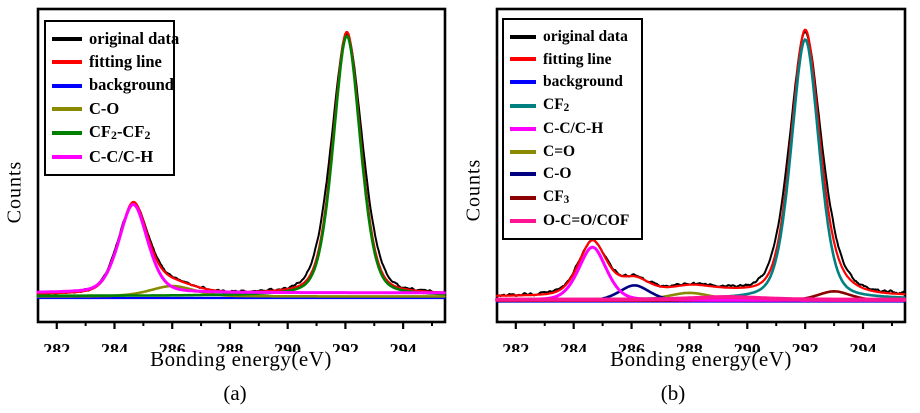 The image size is (920, 413). Describe the element at coordinates (473, 190) in the screenshot. I see `y-axis-label-b: Counts` at that location.